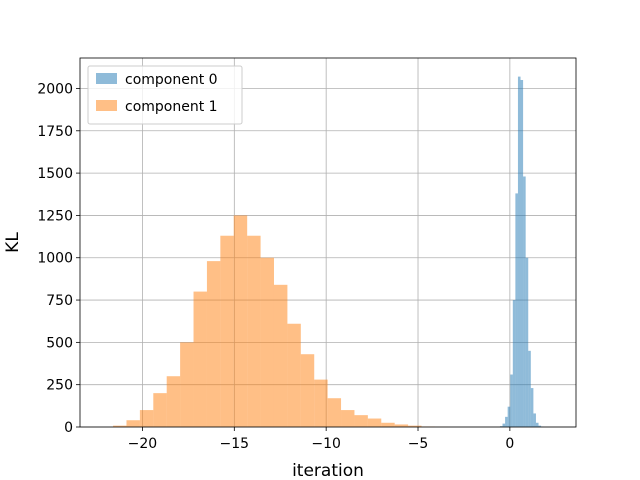 This screenshot has height=480, width=640. What do you see at coordinates (328, 470) in the screenshot?
I see `x-axis-label: iteration` at bounding box center [328, 470].